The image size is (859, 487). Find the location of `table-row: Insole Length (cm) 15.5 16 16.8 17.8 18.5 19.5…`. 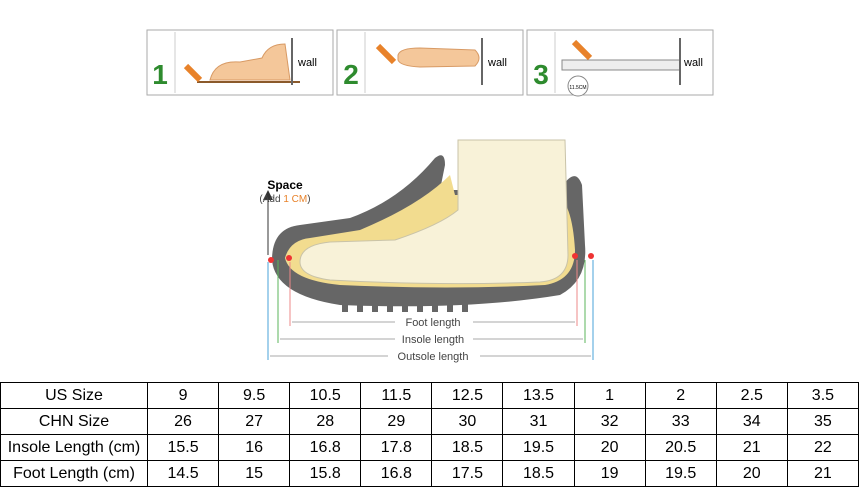

table-row: Insole Length (cm) 15.5 16 16.8 17.8 18.5 19.5… is located at coordinates (429, 447).